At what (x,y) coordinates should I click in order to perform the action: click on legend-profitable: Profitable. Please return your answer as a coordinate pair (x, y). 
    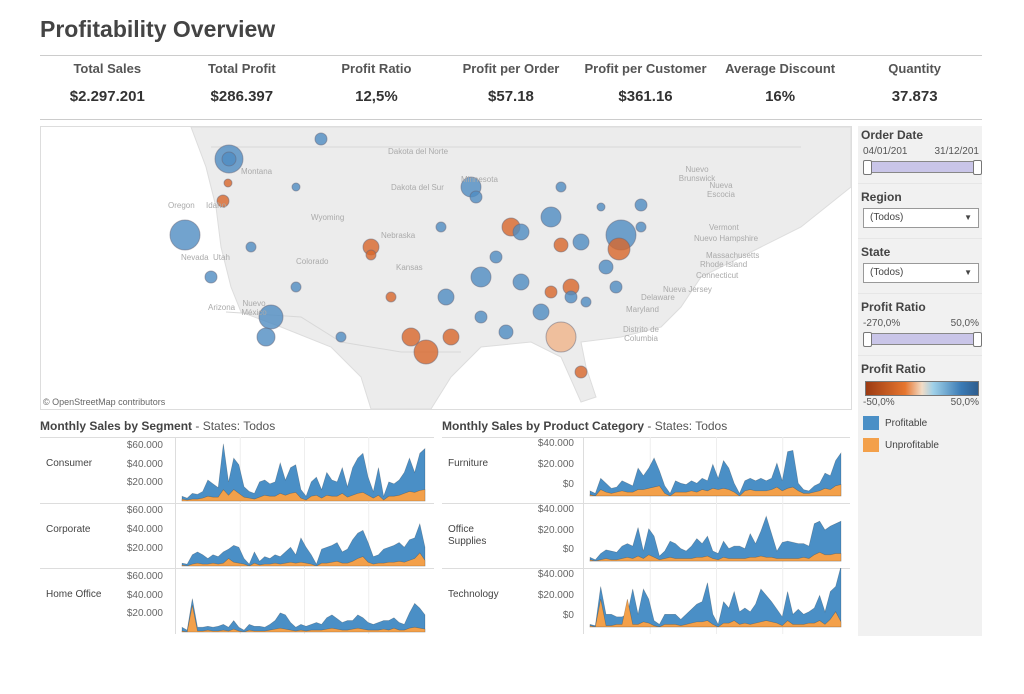
    Looking at the image, I should click on (922, 423).